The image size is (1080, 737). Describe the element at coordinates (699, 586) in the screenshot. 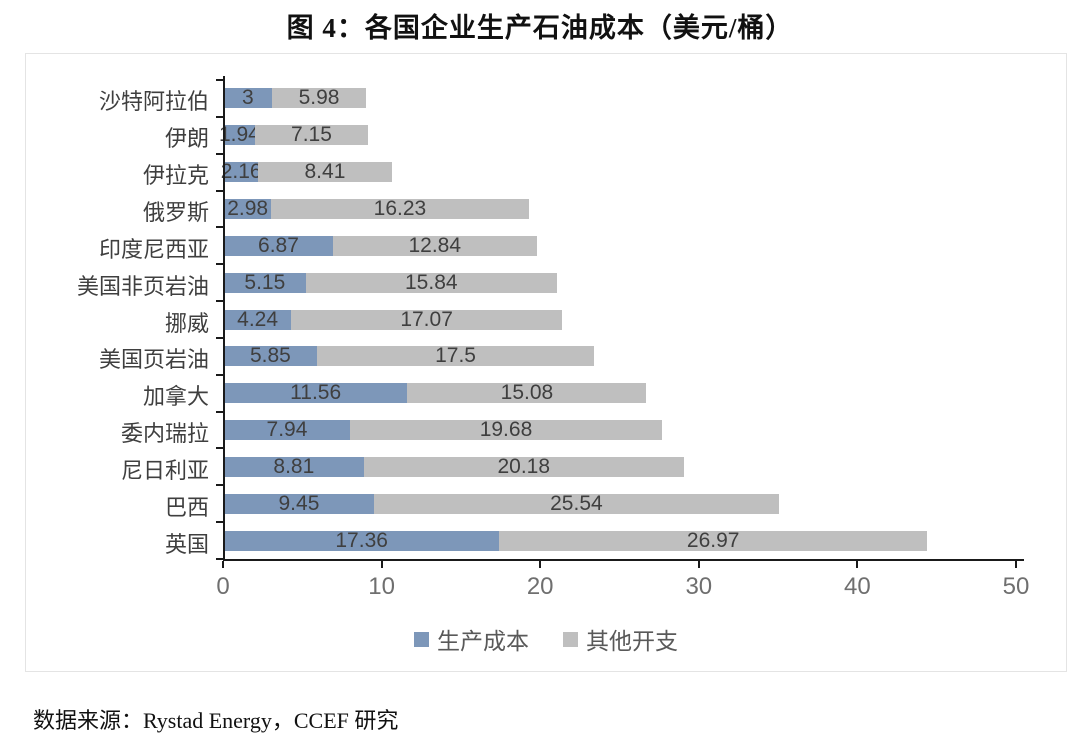

I see `x-axis-tick-label: 30` at that location.